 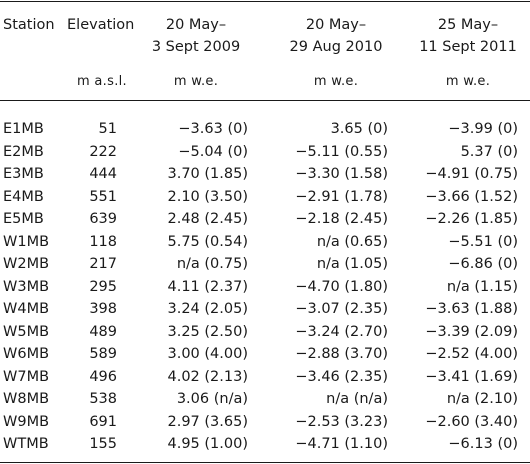 What do you see at coordinates (341, 331) in the screenshot?
I see `value-2010-cell: −3.24 (2.70)` at bounding box center [341, 331].